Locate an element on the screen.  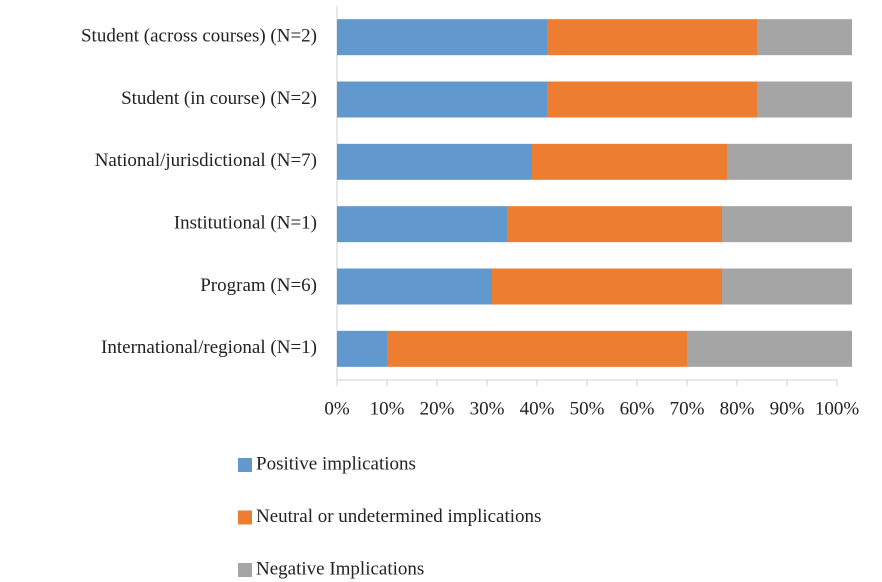
y-tick-label: Student (across courses) (N=2) is located at coordinates (199, 36).